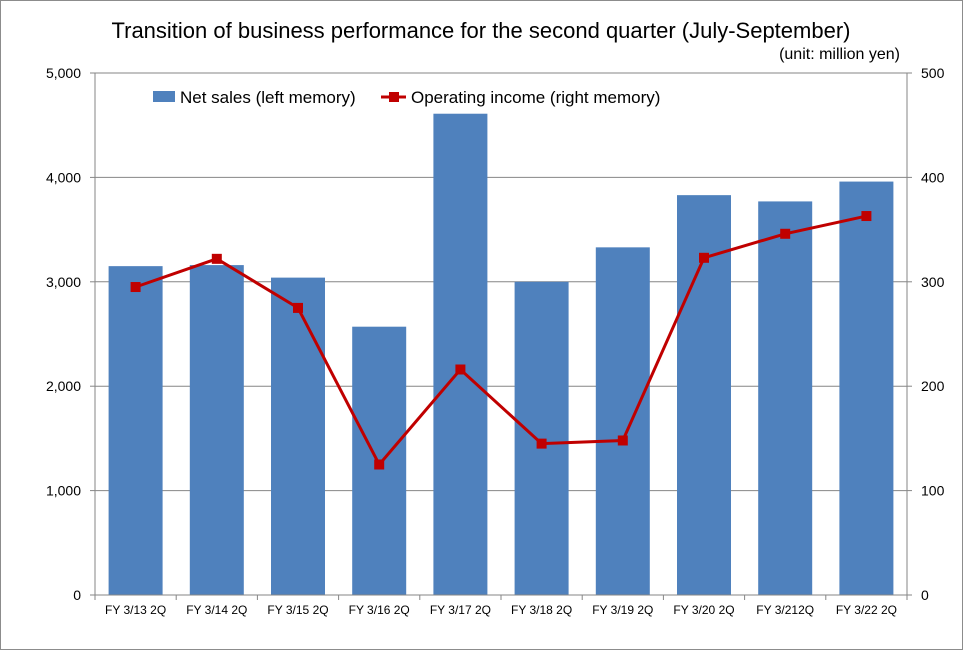 The image size is (963, 650). I want to click on left-tick-label: 2,000, so click(63, 386).